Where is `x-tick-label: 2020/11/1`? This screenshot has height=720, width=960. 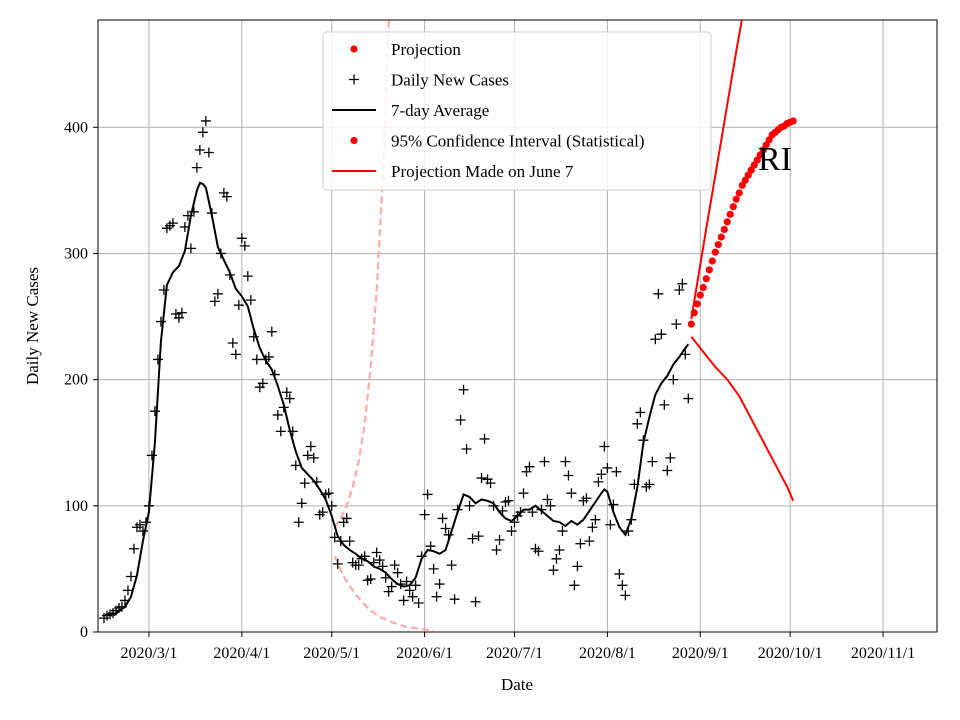 x-tick-label: 2020/11/1 is located at coordinates (883, 653).